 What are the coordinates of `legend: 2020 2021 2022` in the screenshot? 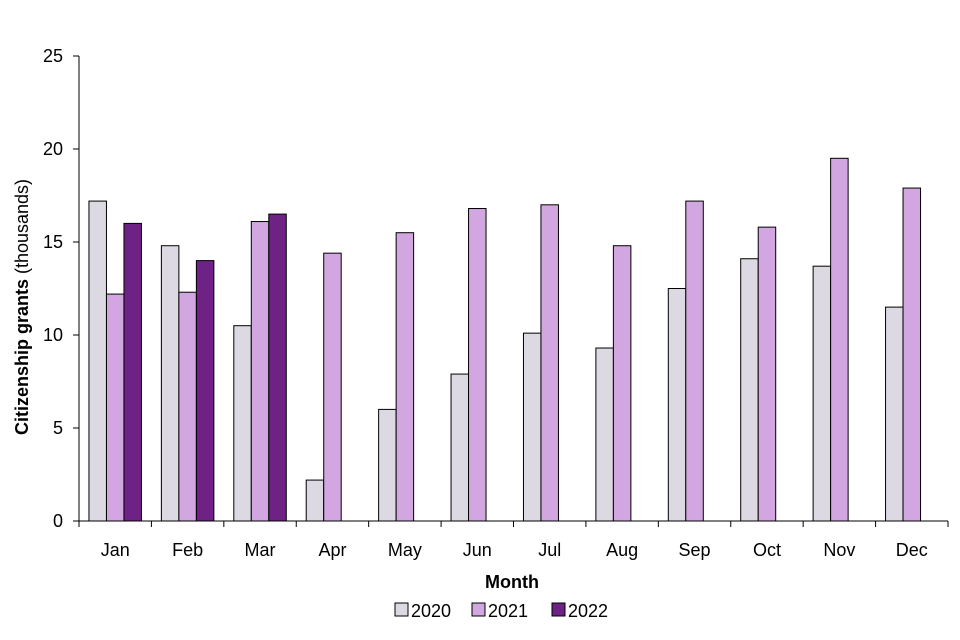 It's located at (501, 611).